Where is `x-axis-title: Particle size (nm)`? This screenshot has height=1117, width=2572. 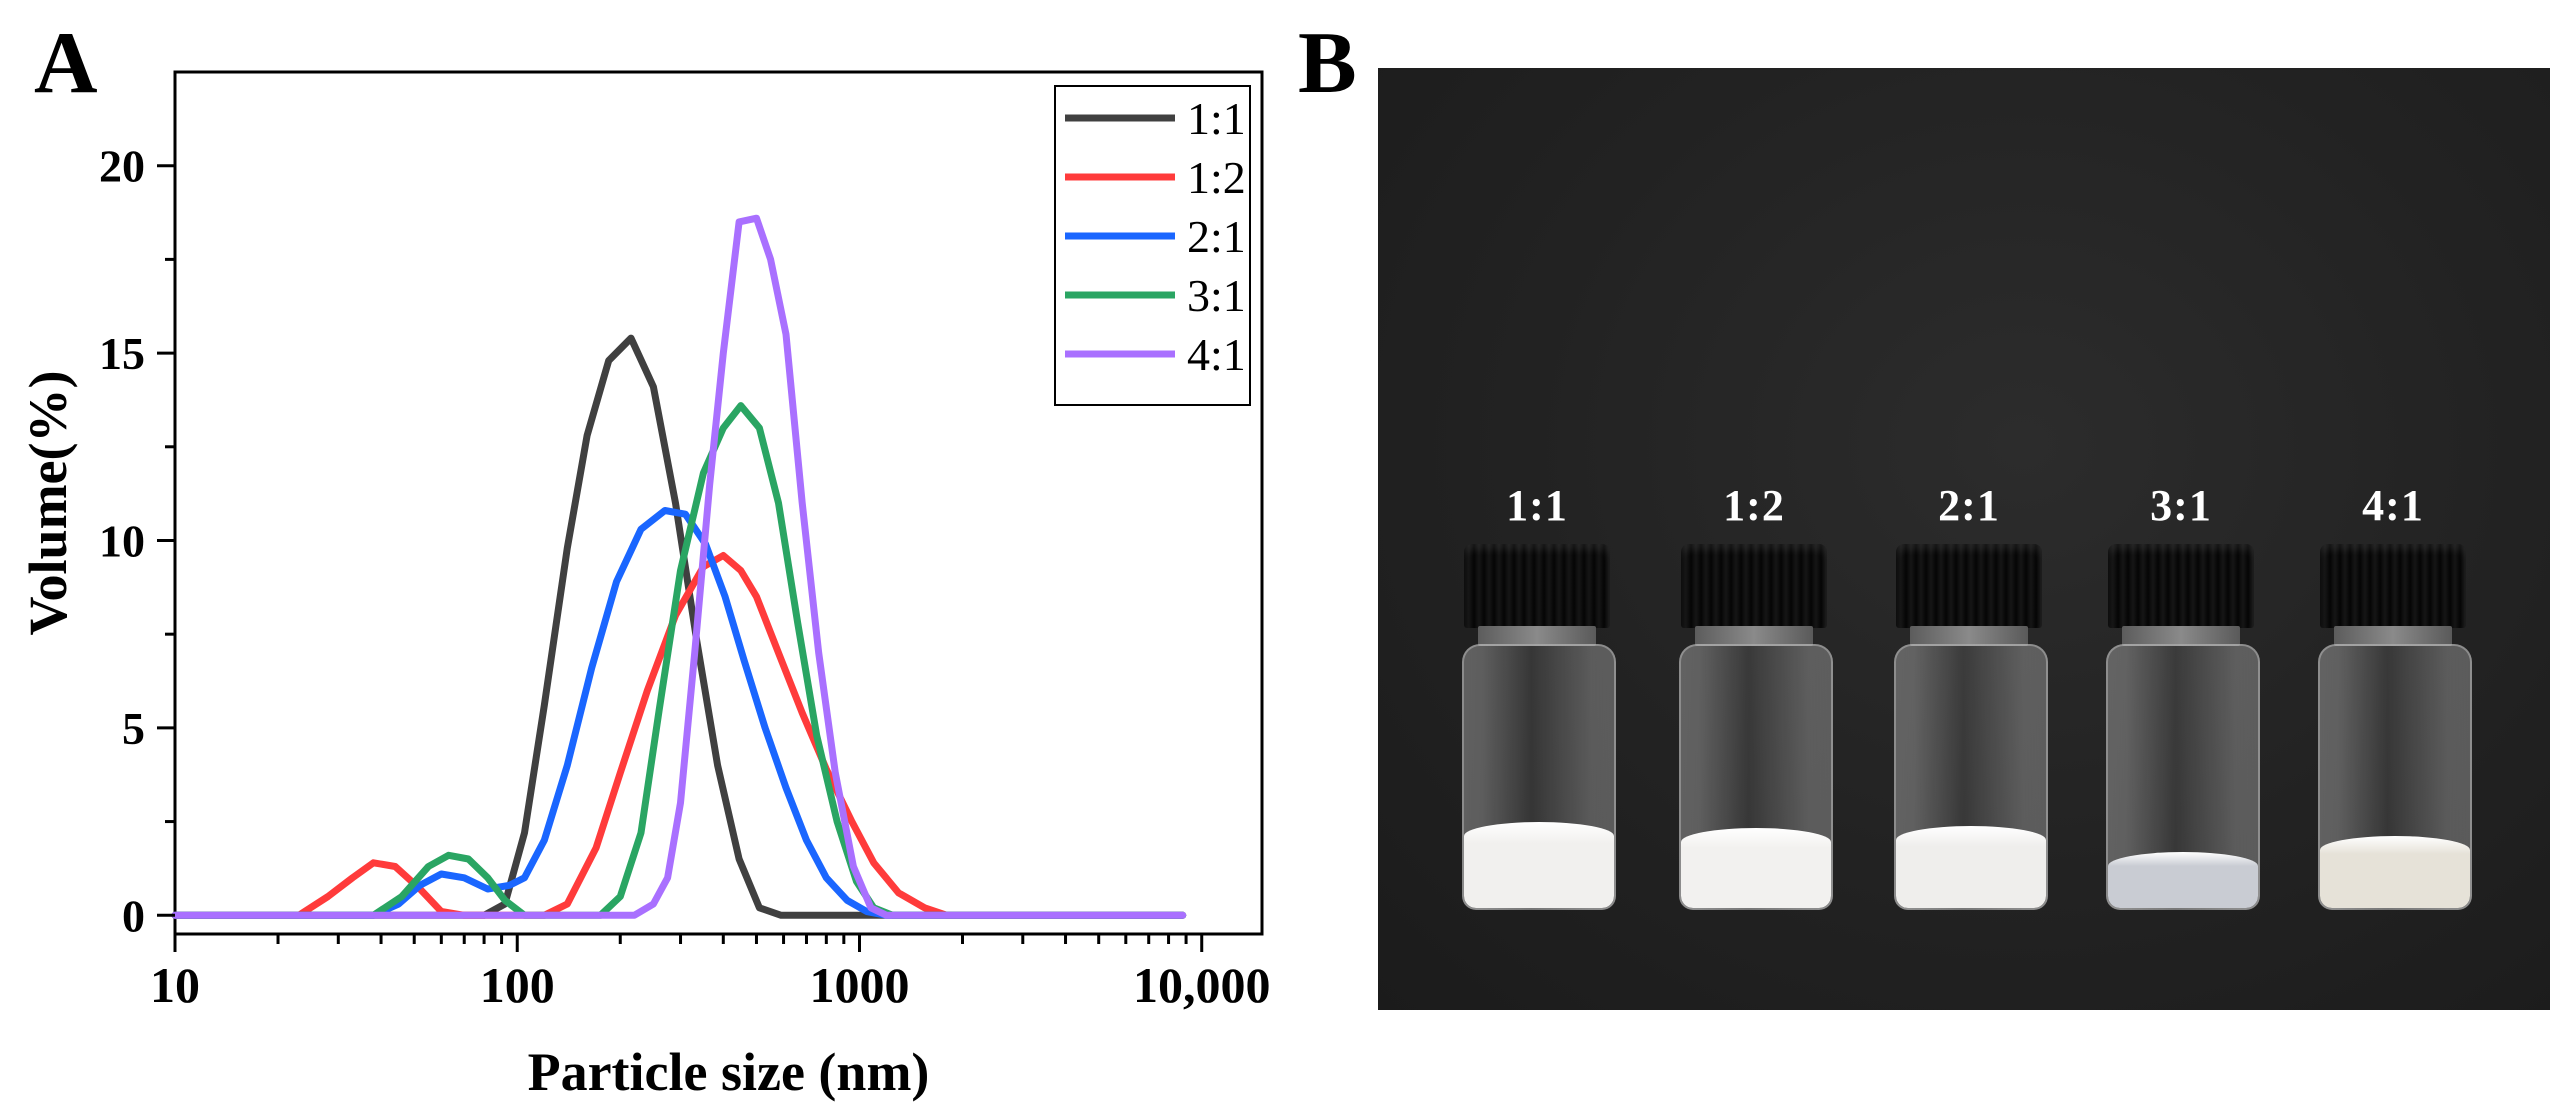 x-axis-title: Particle size (nm) is located at coordinates (729, 1072).